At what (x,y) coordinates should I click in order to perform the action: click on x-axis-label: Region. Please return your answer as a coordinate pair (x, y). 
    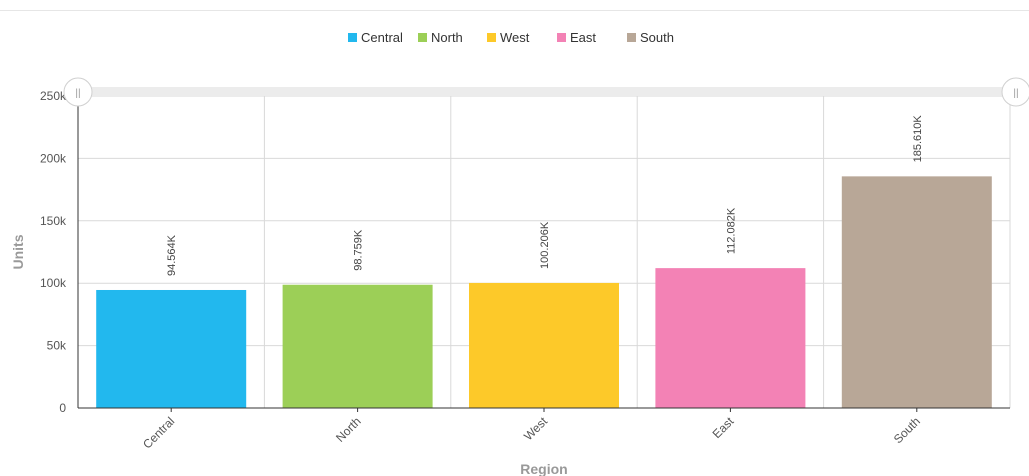
    Looking at the image, I should click on (543, 468).